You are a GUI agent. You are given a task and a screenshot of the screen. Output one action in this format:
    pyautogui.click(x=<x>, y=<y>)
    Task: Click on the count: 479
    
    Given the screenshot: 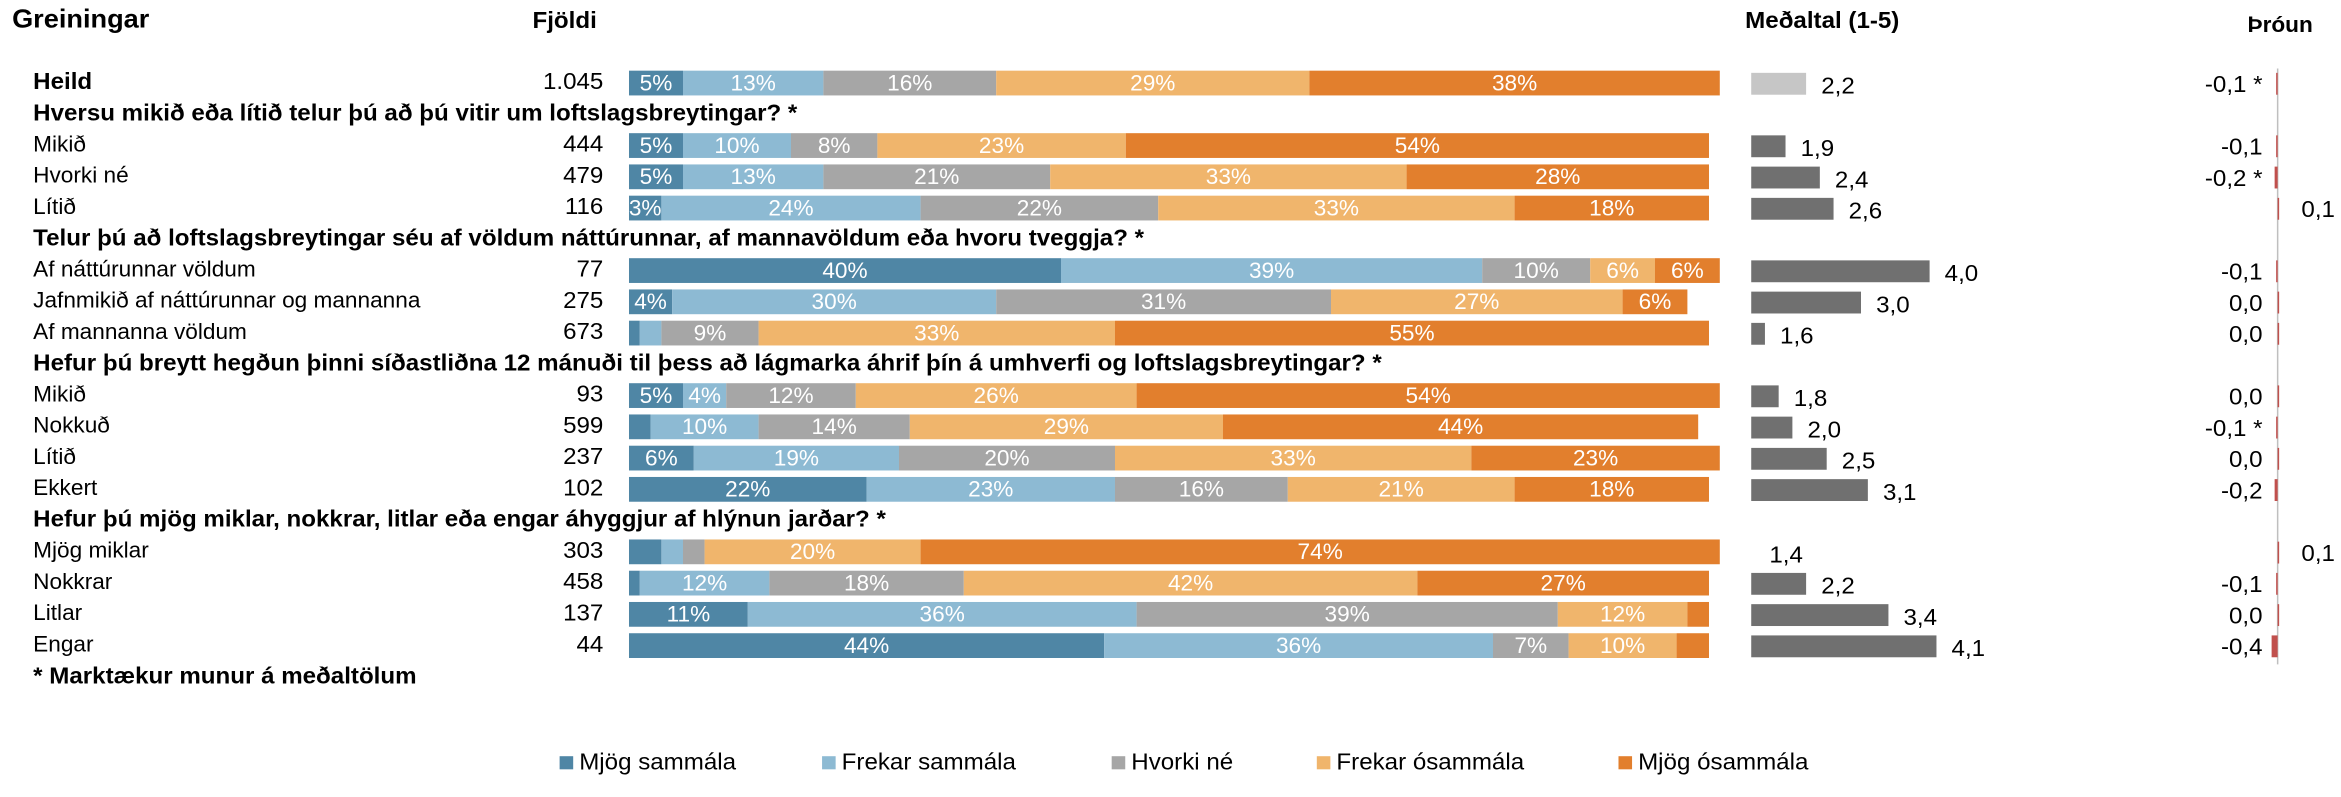 What is the action you would take?
    pyautogui.click(x=583, y=176)
    